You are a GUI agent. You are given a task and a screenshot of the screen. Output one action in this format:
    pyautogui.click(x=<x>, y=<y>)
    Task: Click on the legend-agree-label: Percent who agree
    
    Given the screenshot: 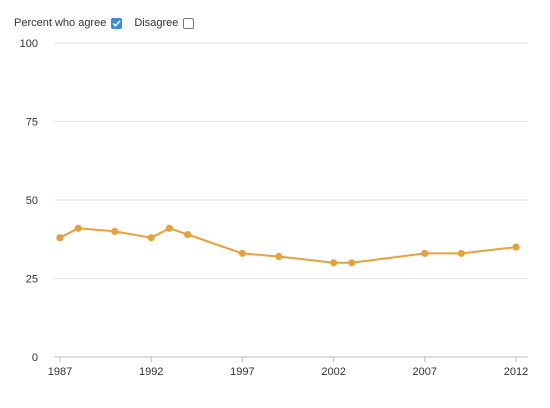 What is the action you would take?
    pyautogui.click(x=60, y=23)
    